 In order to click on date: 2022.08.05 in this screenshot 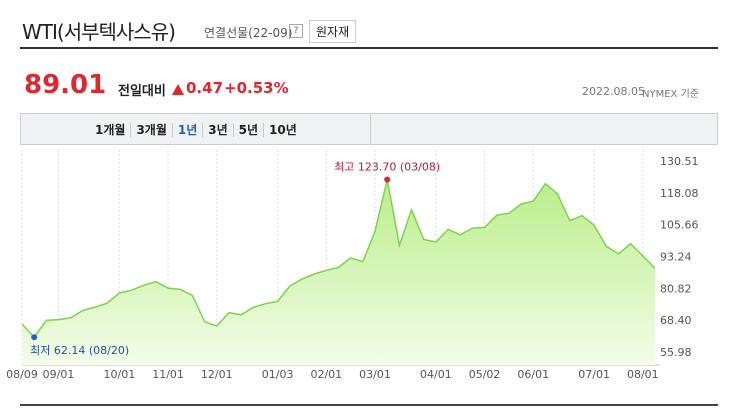, I will do `click(613, 91)`.